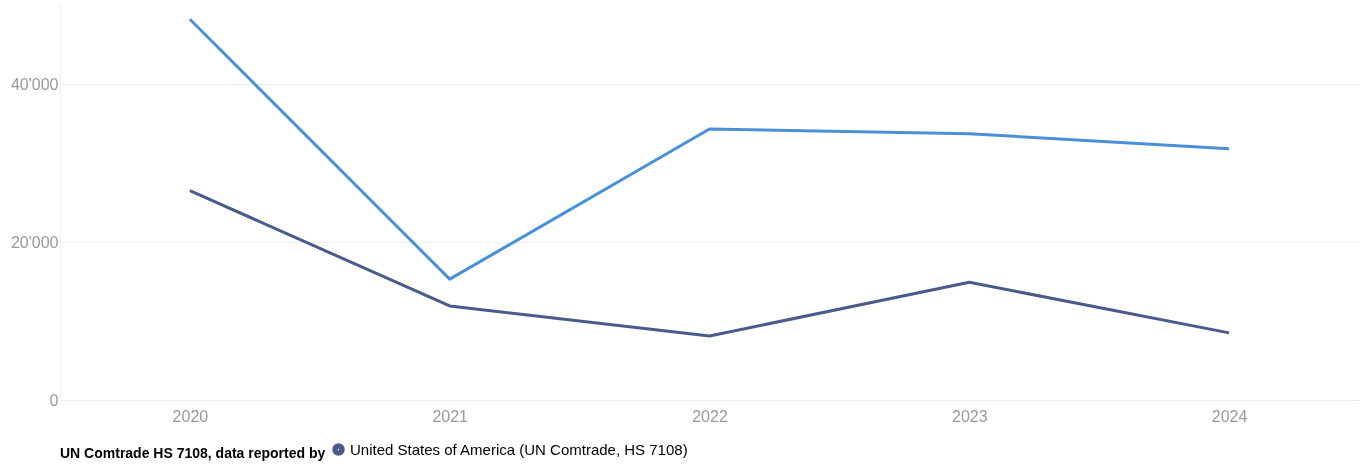 The width and height of the screenshot is (1364, 472). What do you see at coordinates (970, 416) in the screenshot?
I see `x-tick-label: 2023` at bounding box center [970, 416].